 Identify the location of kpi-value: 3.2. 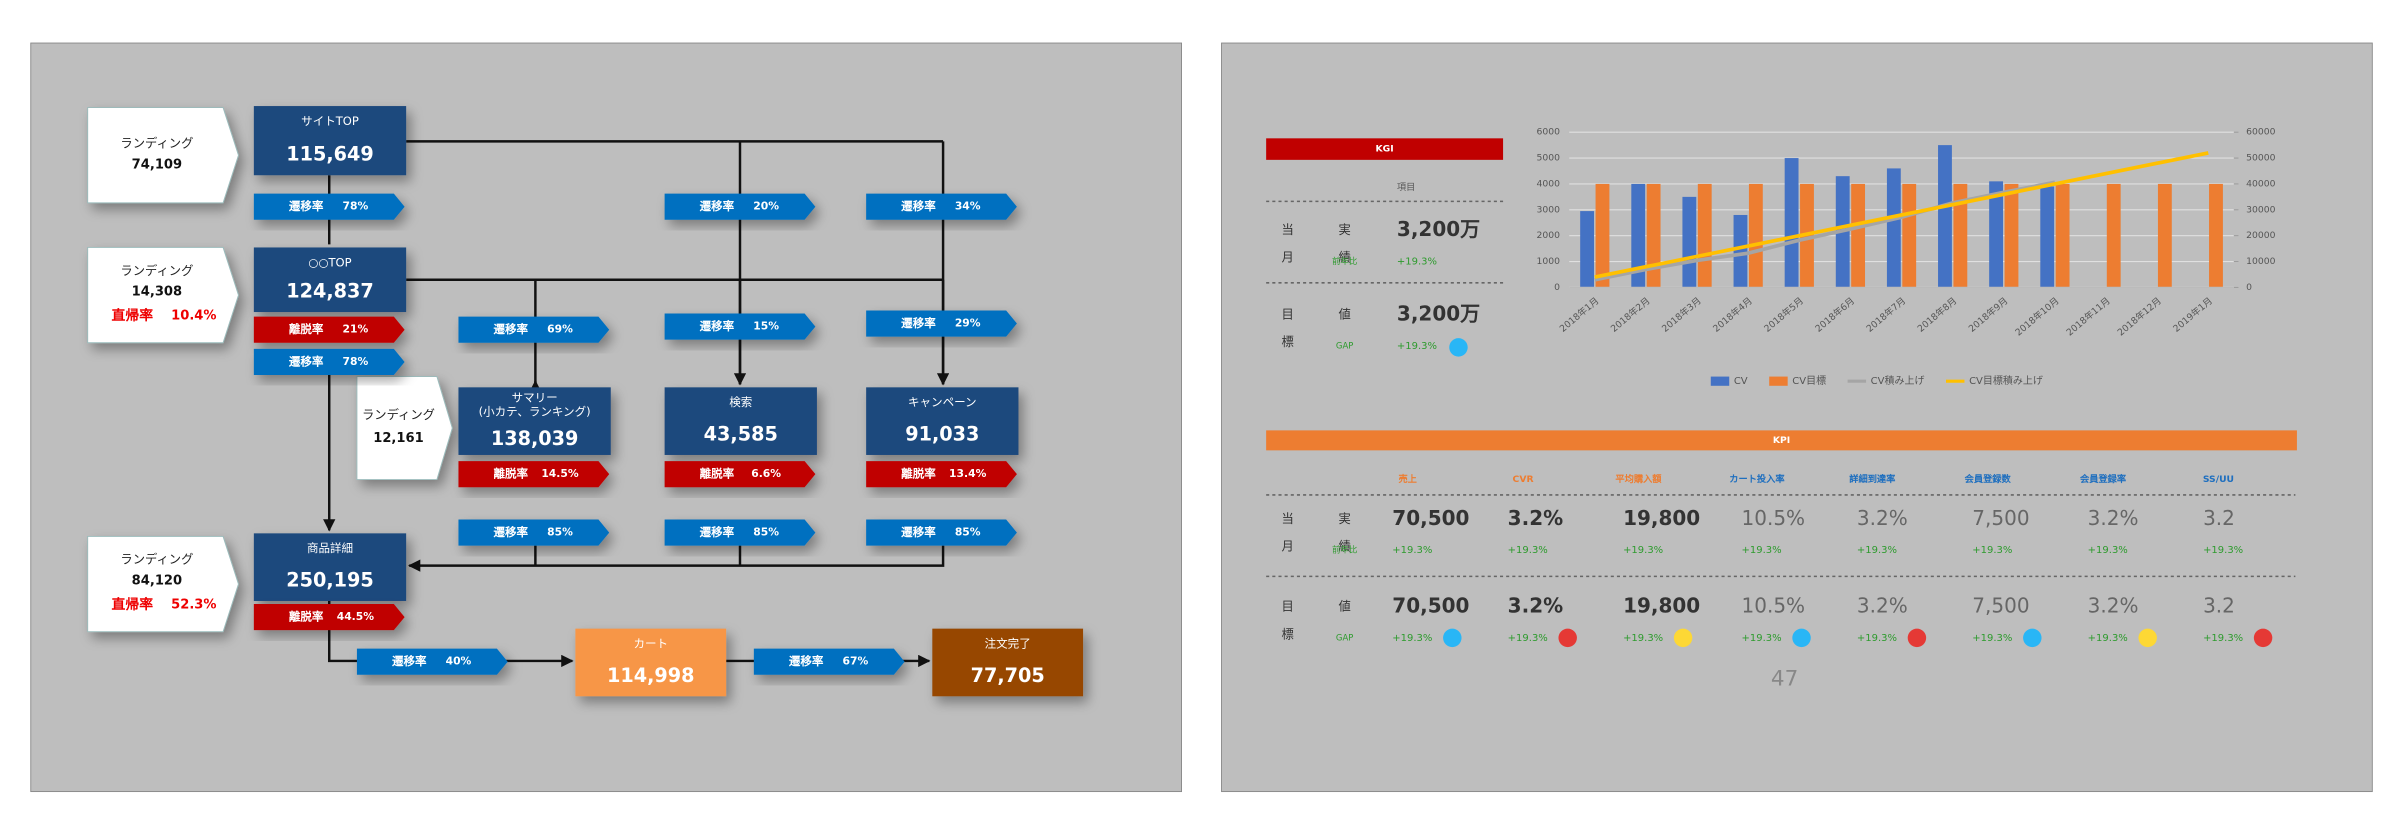
(2219, 606).